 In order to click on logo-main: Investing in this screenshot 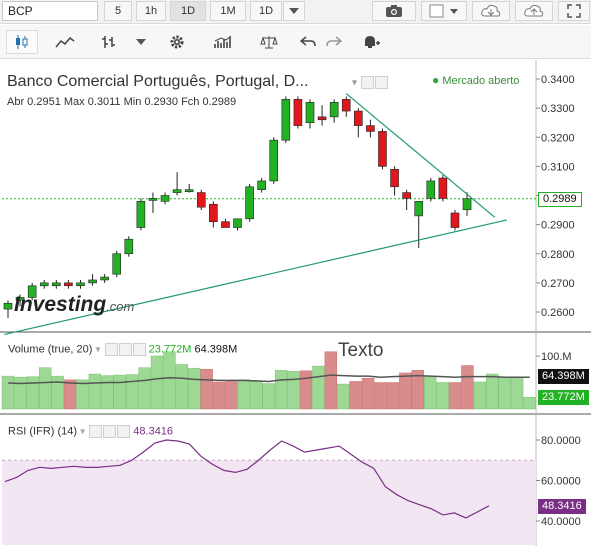, I will do `click(60, 304)`.